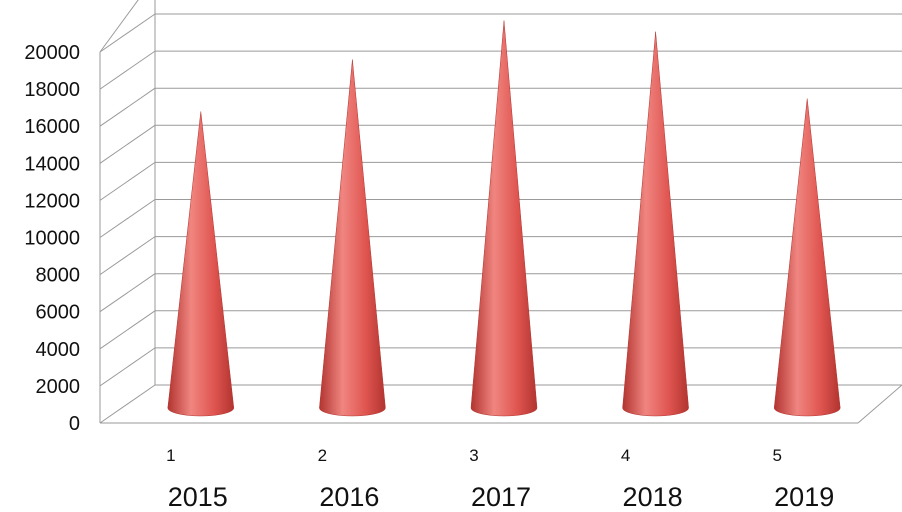  I want to click on year-label: 2015, so click(198, 497).